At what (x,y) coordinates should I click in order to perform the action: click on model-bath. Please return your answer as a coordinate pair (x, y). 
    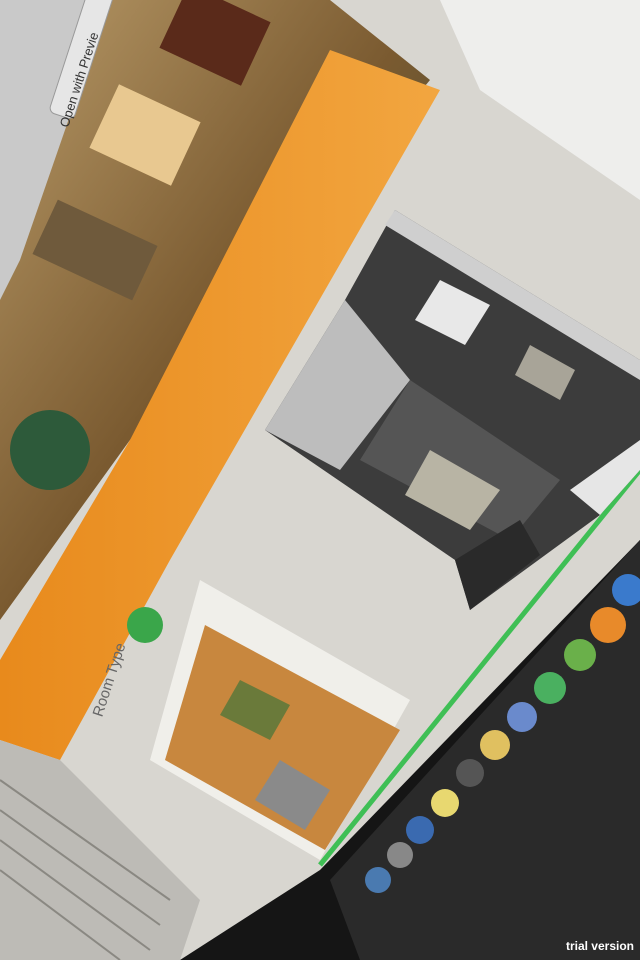
    Looking at the image, I should click on (337, 385).